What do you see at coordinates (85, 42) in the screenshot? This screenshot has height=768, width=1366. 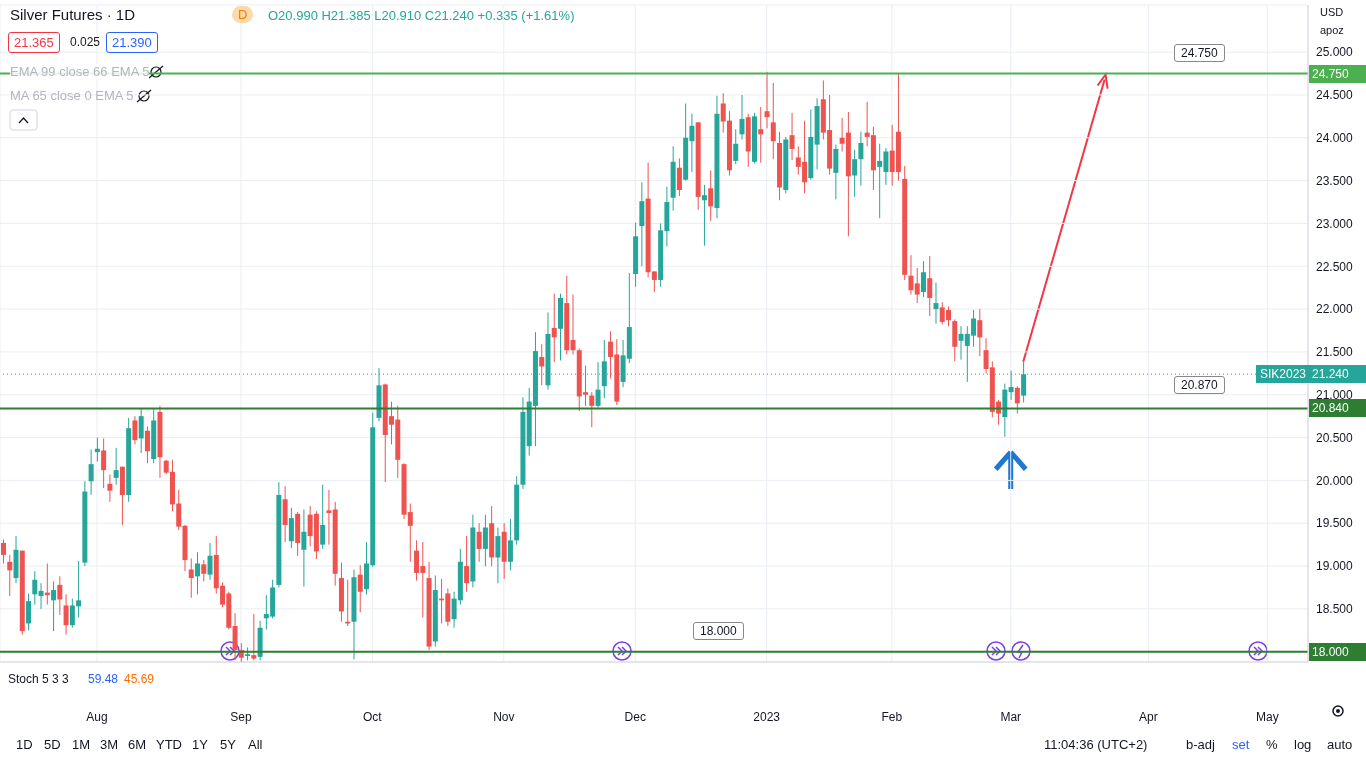 I see `annotation: 0.025` at bounding box center [85, 42].